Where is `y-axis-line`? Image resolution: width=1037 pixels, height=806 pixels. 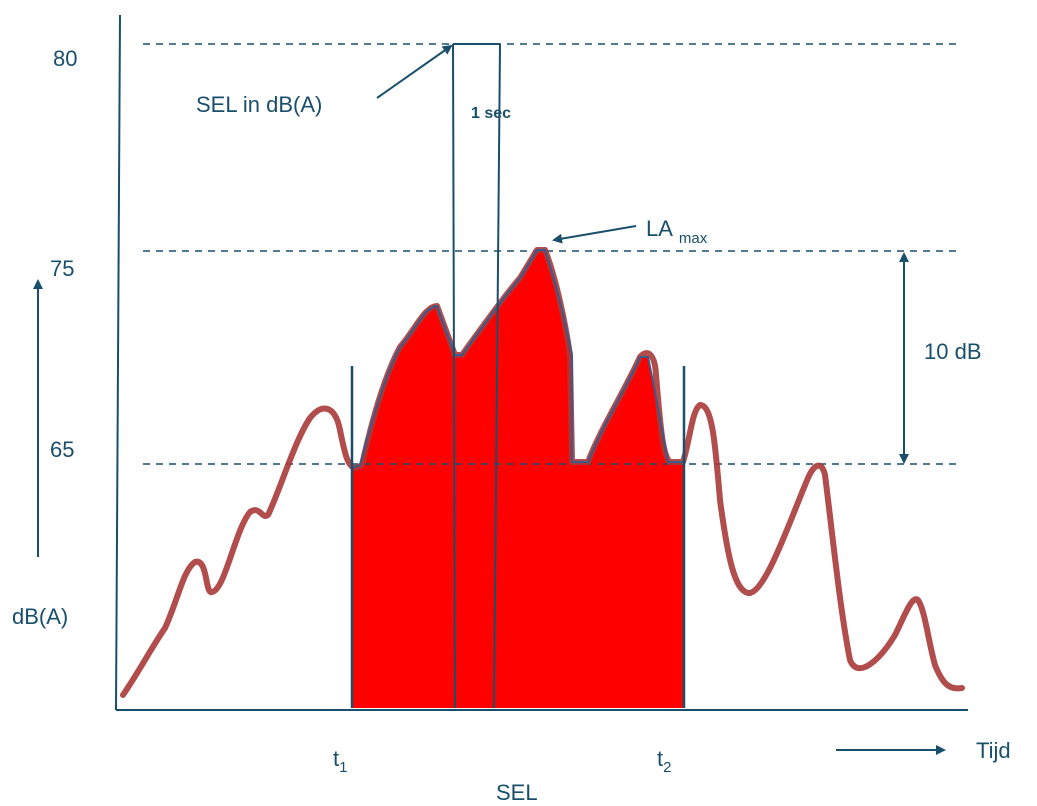
y-axis-line is located at coordinates (118, 362).